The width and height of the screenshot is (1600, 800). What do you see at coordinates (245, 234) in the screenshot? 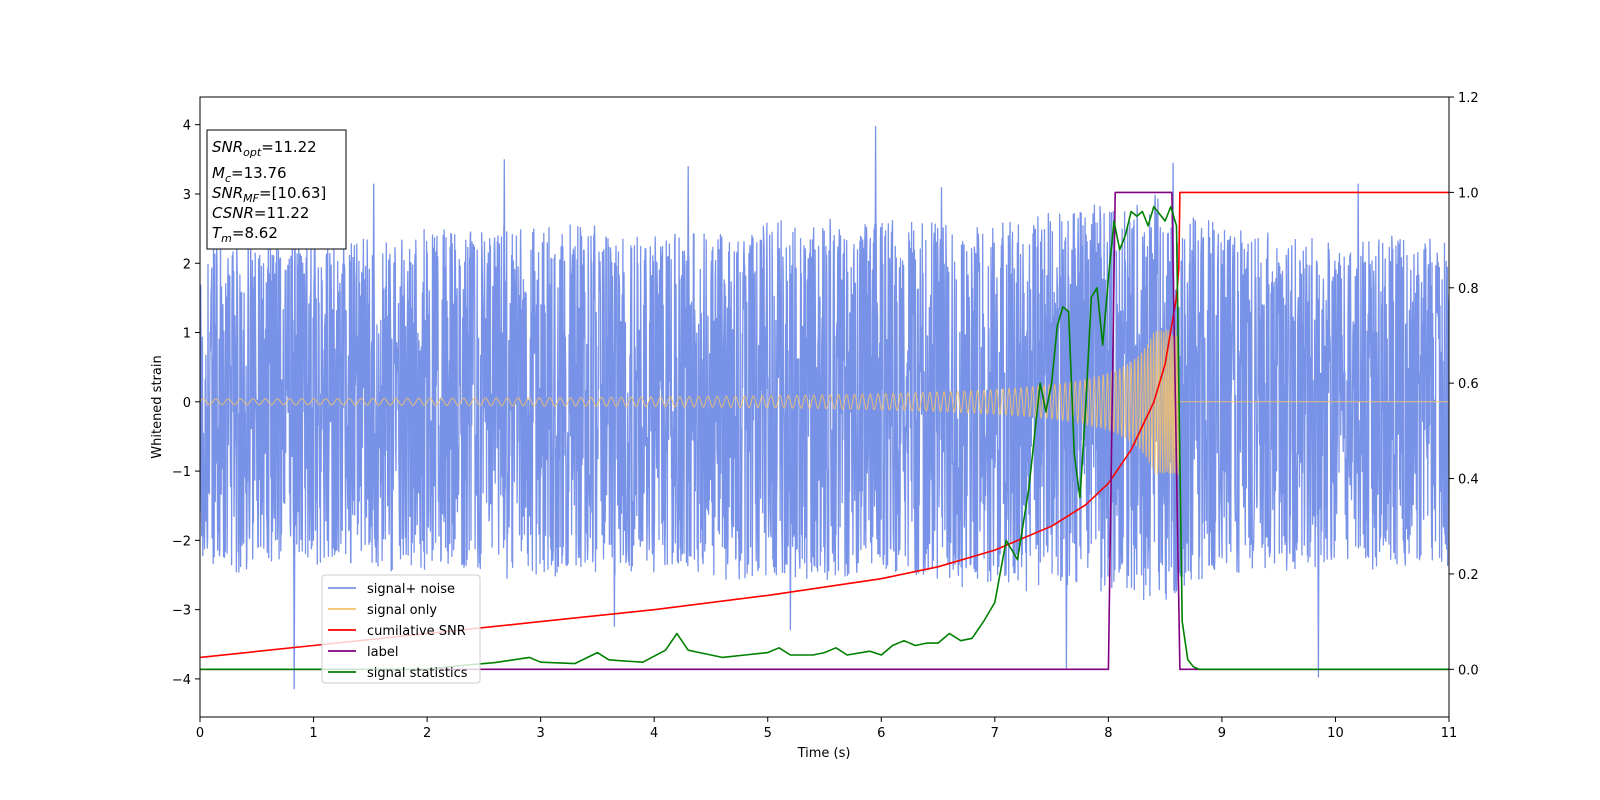
I see `info-tm: Tm=8.62` at bounding box center [245, 234].